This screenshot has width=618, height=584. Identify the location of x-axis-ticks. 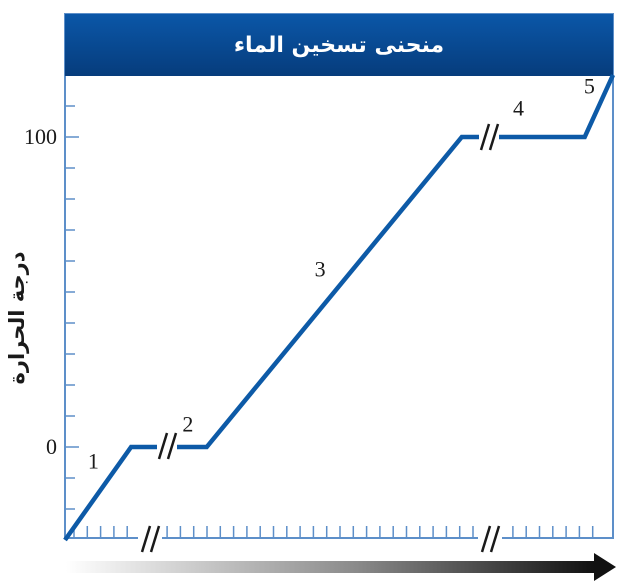
(333, 532).